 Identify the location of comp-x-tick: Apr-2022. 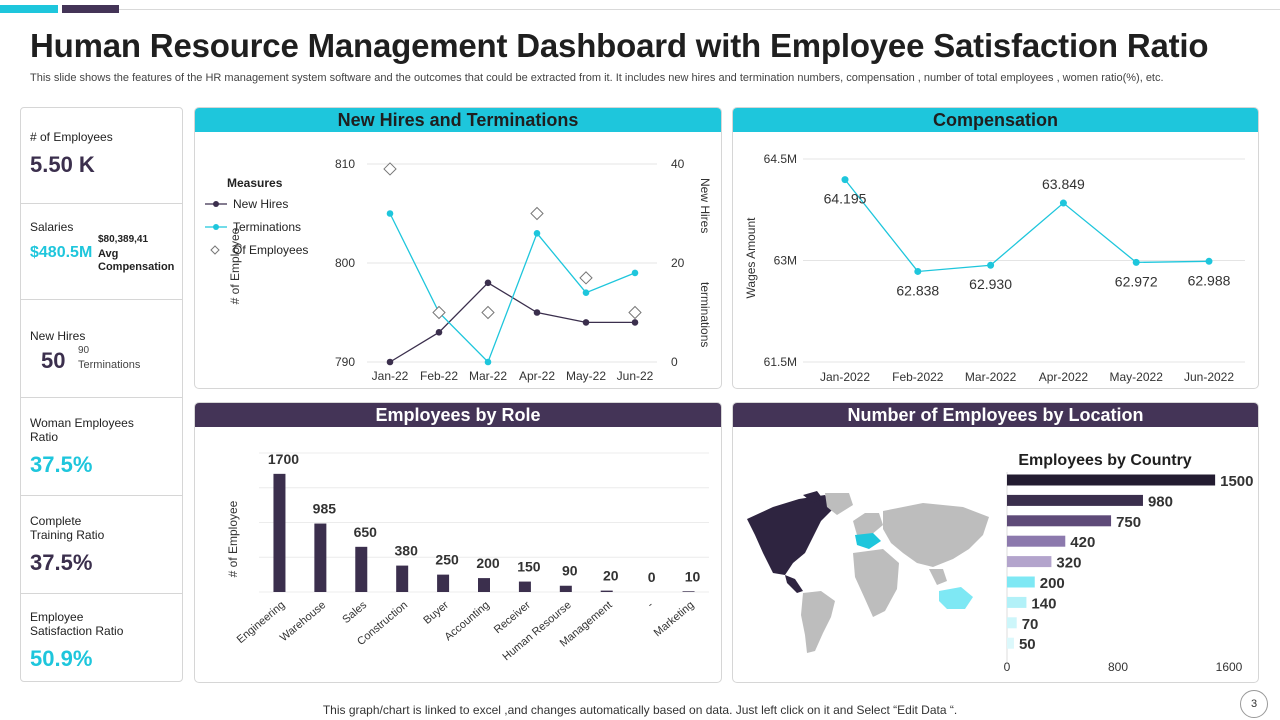
(1064, 377).